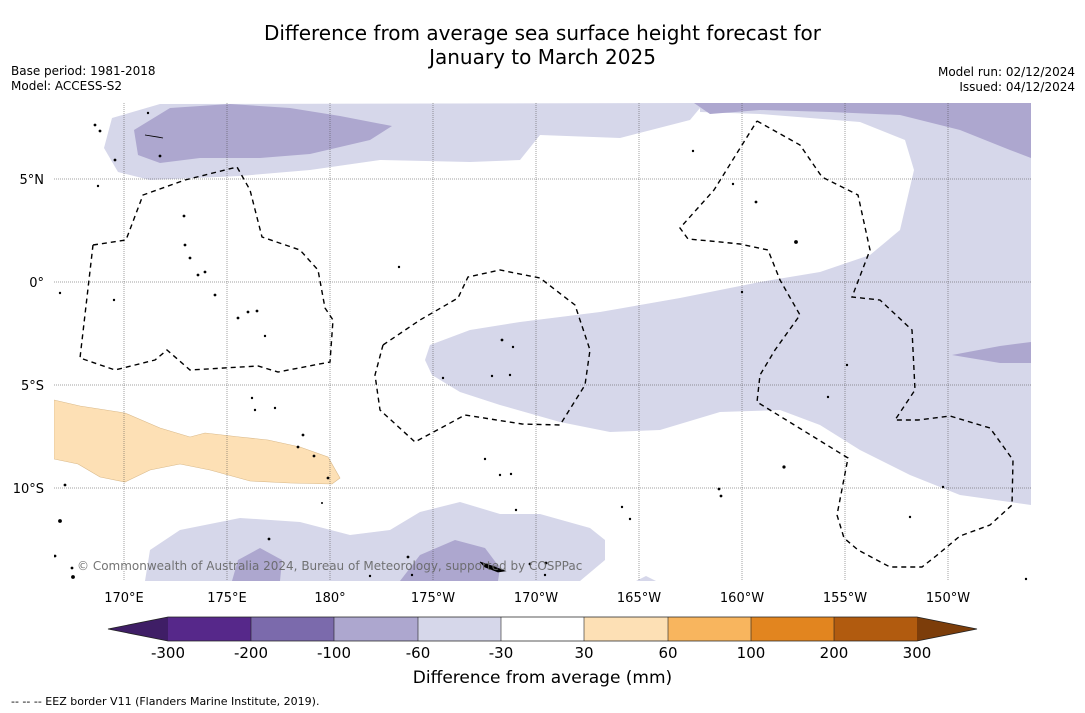  Describe the element at coordinates (646, 578) in the screenshot. I see `anomaly-region-southeast-light` at that location.